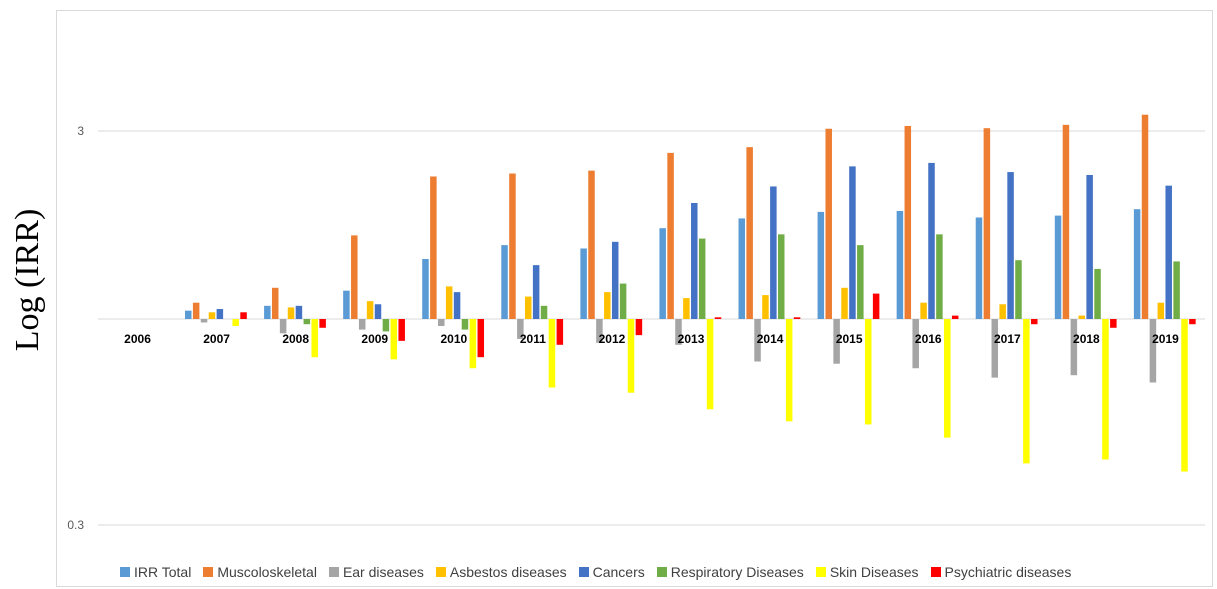 The image size is (1217, 589). What do you see at coordinates (163, 572) in the screenshot?
I see `legend-label: IRR Total` at bounding box center [163, 572].